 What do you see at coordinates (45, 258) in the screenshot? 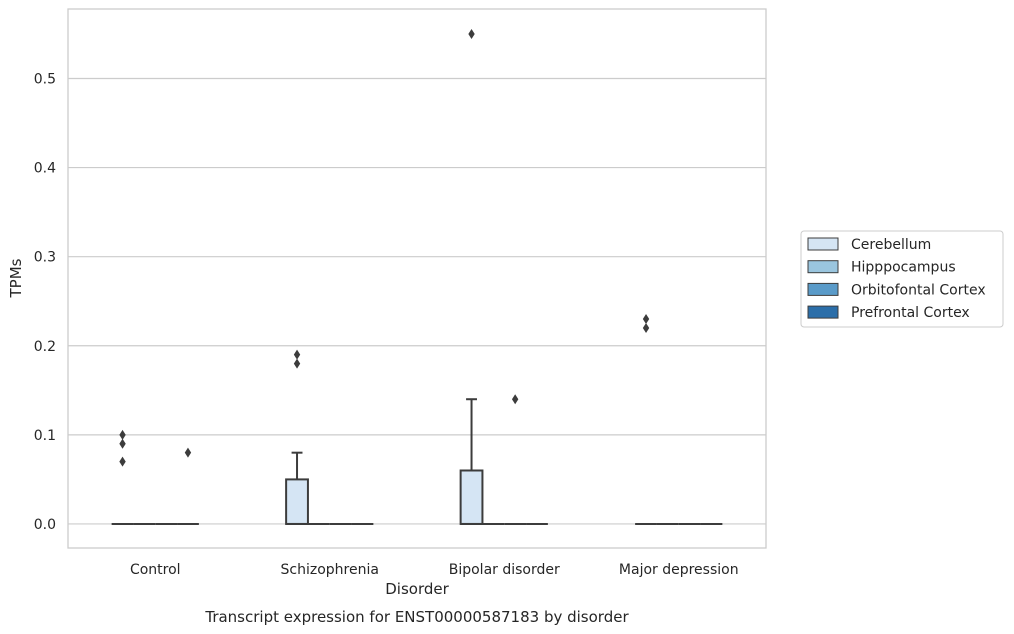
I see `y-tick-label: 0.3` at bounding box center [45, 258].